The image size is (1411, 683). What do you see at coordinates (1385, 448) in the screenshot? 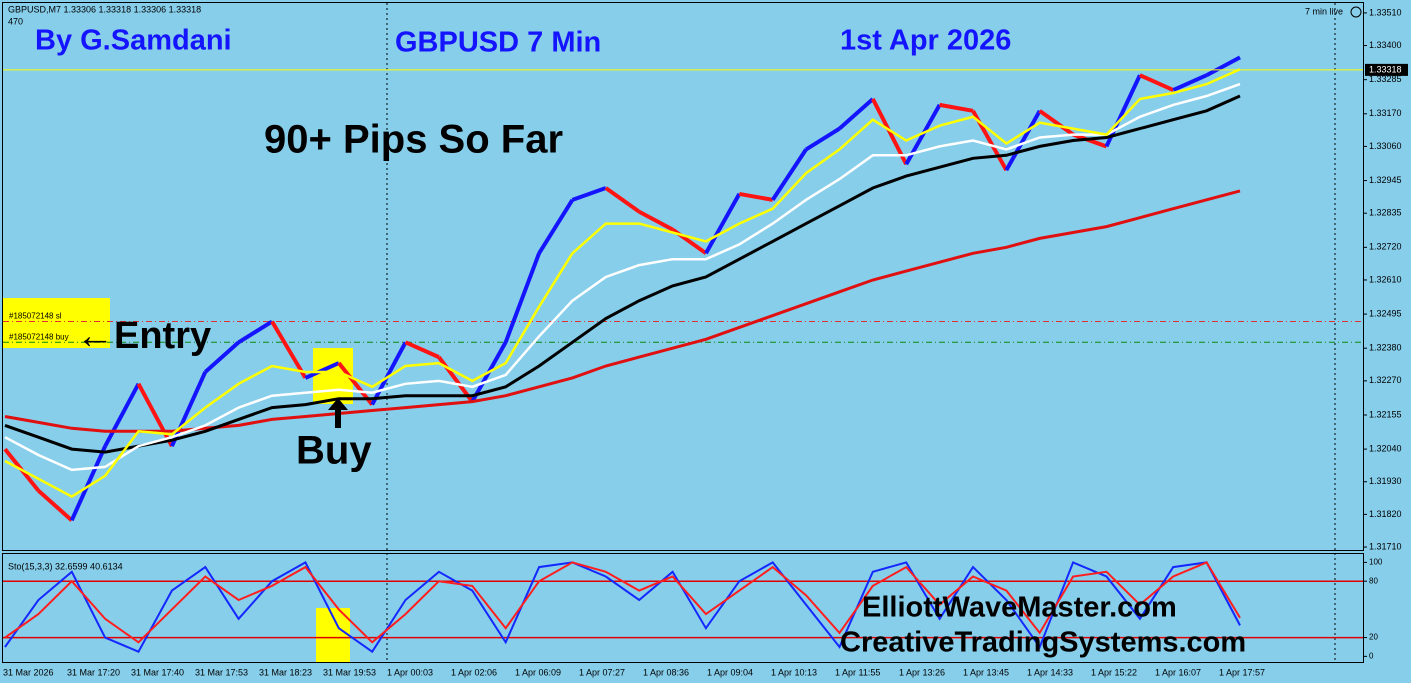
I see `y-tick-label: 1.32040` at bounding box center [1385, 448].